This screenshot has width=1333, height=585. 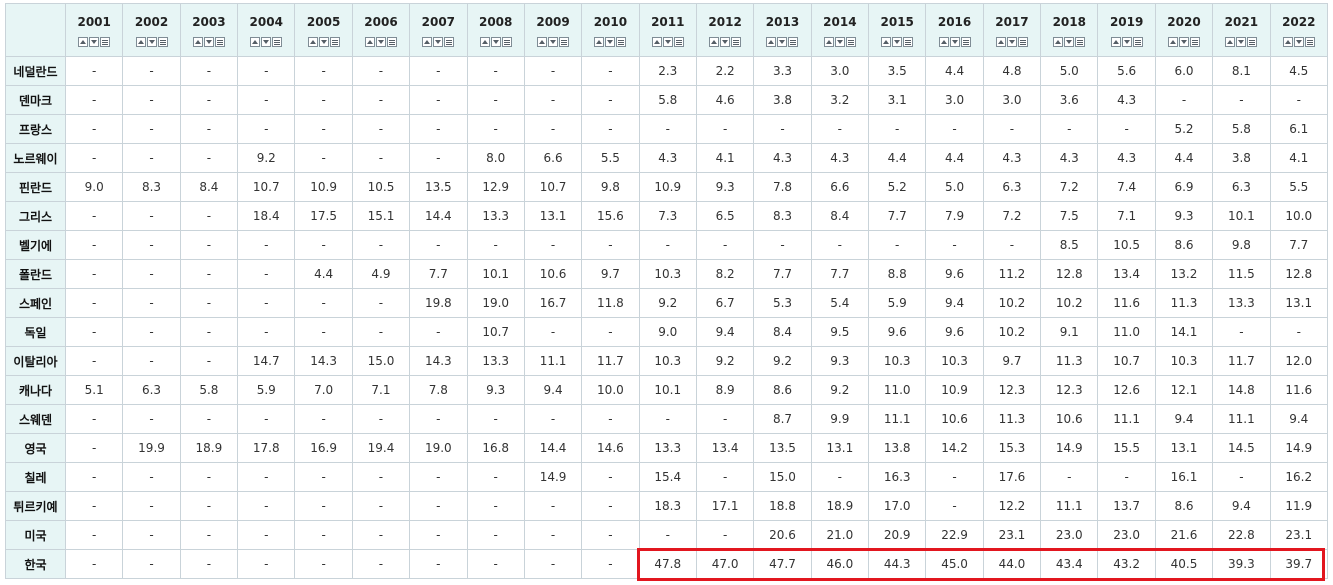 What do you see at coordinates (897, 22) in the screenshot?
I see `year-label: 2015` at bounding box center [897, 22].